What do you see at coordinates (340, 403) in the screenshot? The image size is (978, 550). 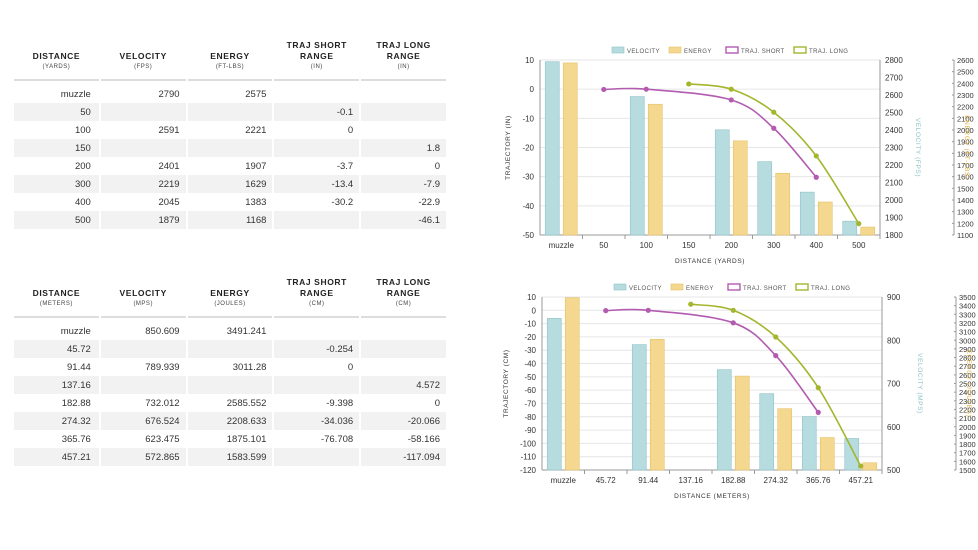 I see `cell-traj-short: -9.398` at bounding box center [340, 403].